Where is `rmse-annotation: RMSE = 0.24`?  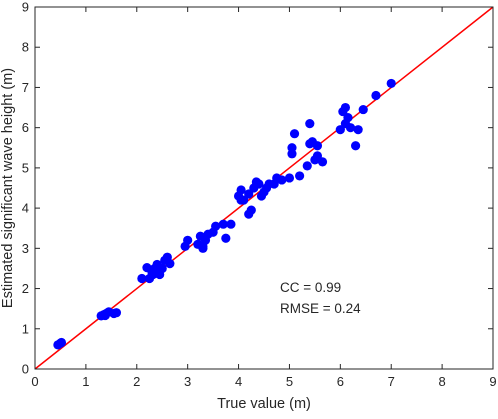
rmse-annotation: RMSE = 0.24 is located at coordinates (320, 308).